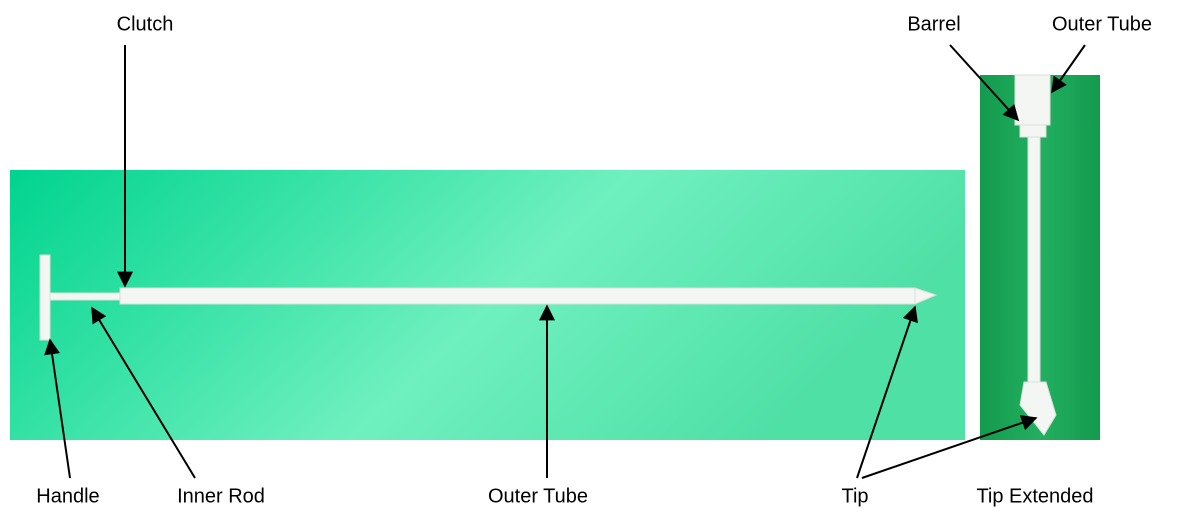 The height and width of the screenshot is (521, 1192). Describe the element at coordinates (221, 496) in the screenshot. I see `label: Inner Rod` at that location.